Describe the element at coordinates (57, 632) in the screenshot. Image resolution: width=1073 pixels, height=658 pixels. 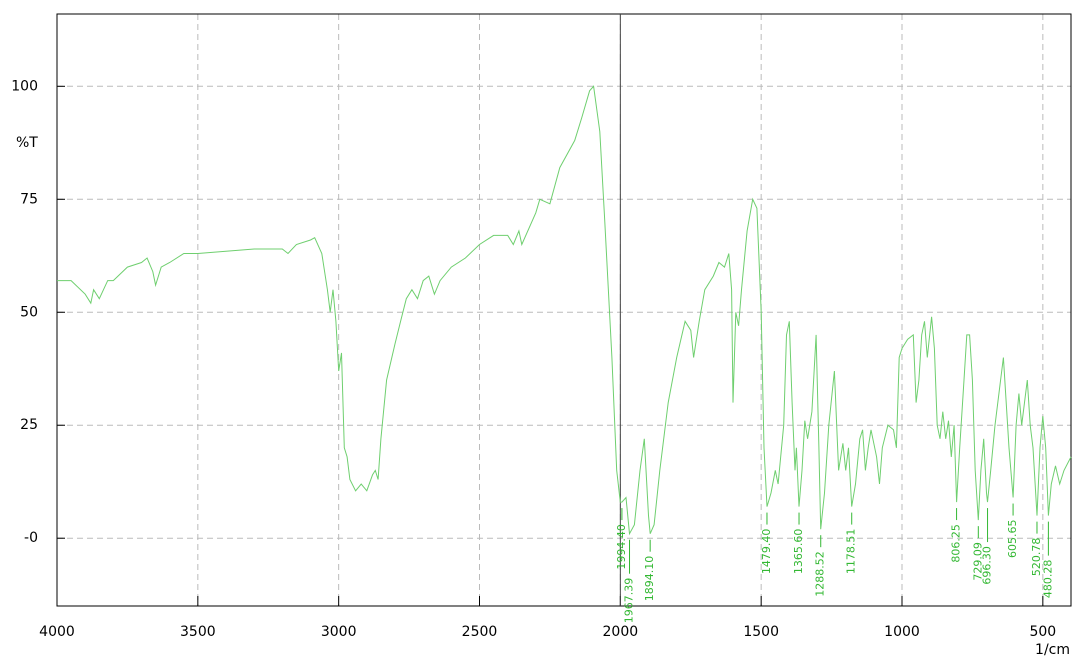
I see `x-tick-label: 4000` at that location.